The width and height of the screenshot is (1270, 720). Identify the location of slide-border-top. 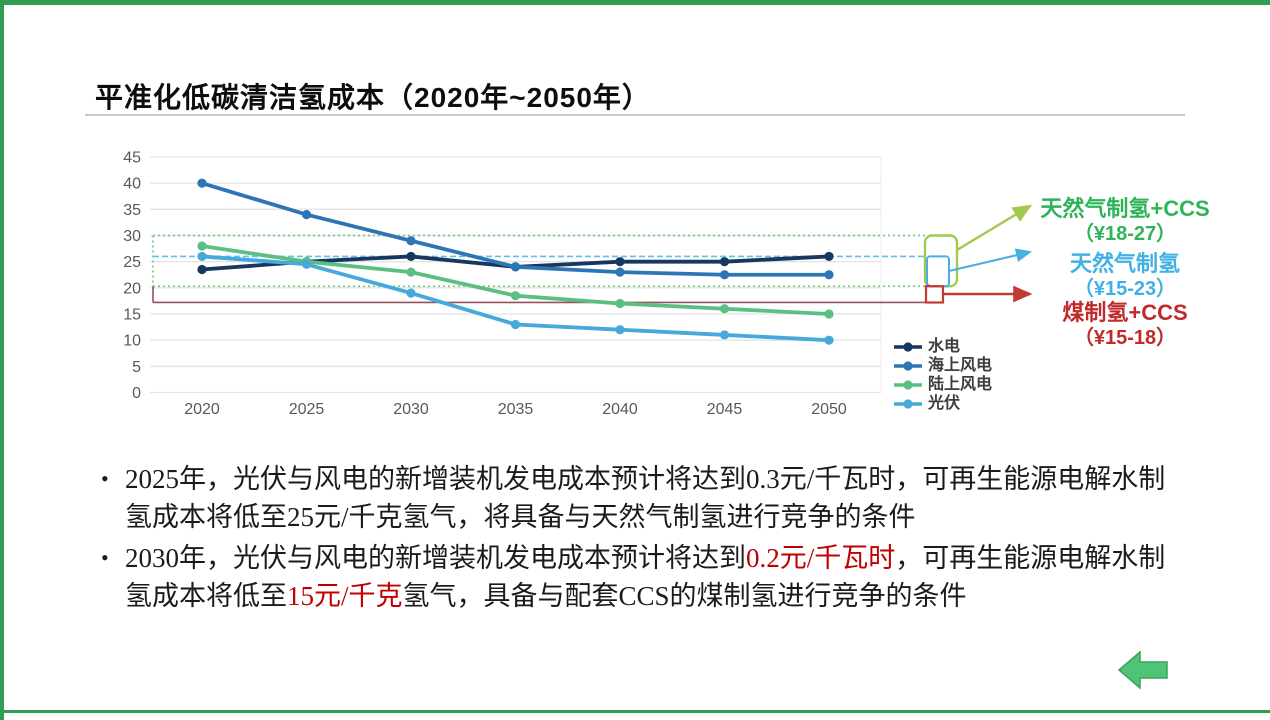
(635, 2).